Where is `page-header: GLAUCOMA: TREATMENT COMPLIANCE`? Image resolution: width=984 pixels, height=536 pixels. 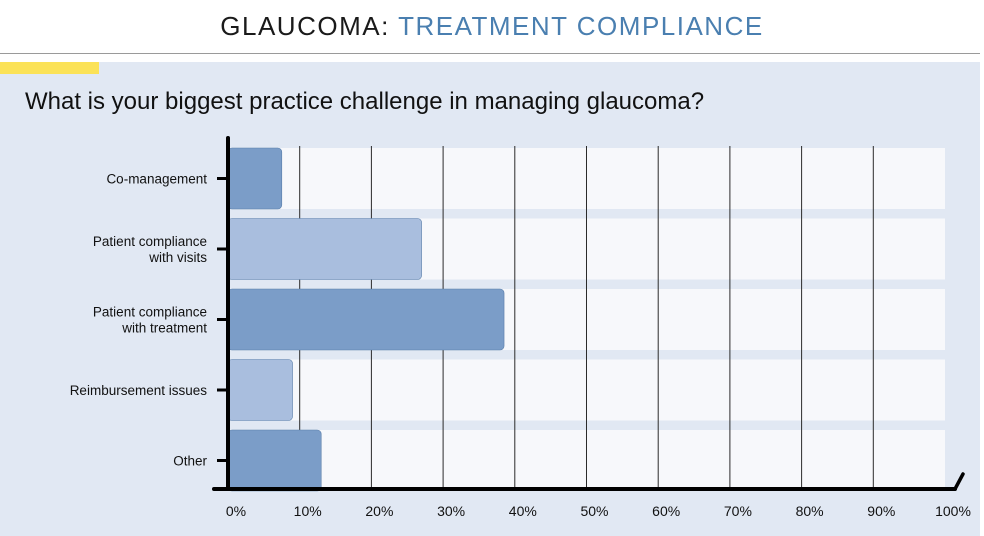 page-header: GLAUCOMA: TREATMENT COMPLIANCE is located at coordinates (492, 26).